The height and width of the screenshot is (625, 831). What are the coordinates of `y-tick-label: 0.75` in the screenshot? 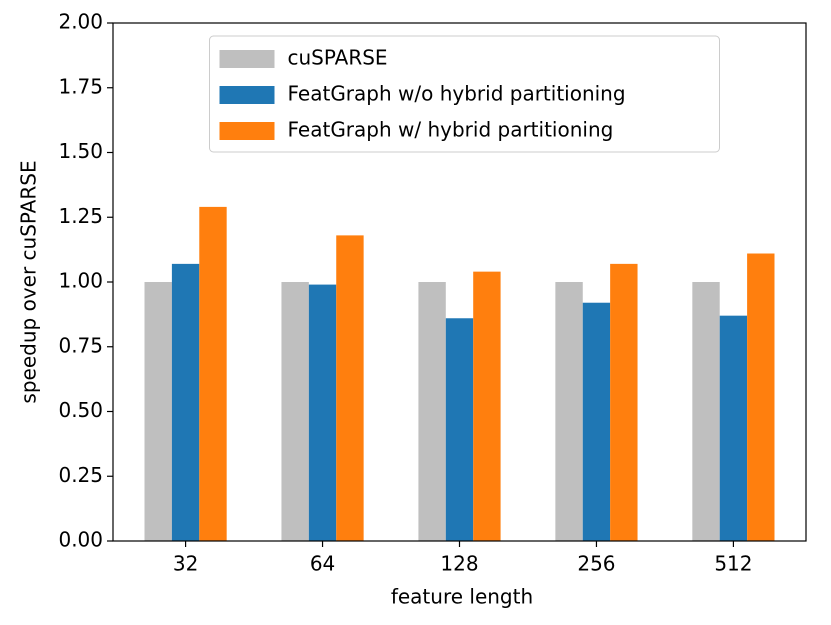 It's located at (80, 345).